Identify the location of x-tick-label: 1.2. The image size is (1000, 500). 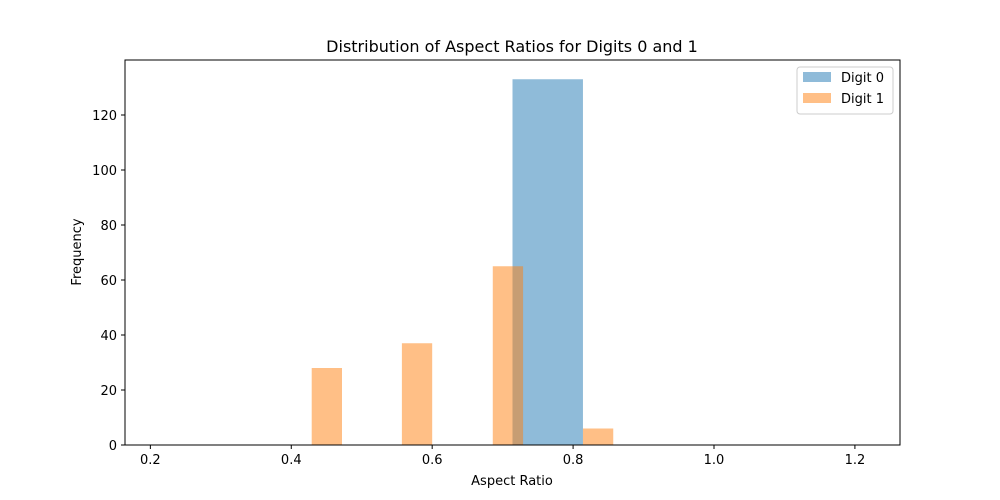
(855, 460).